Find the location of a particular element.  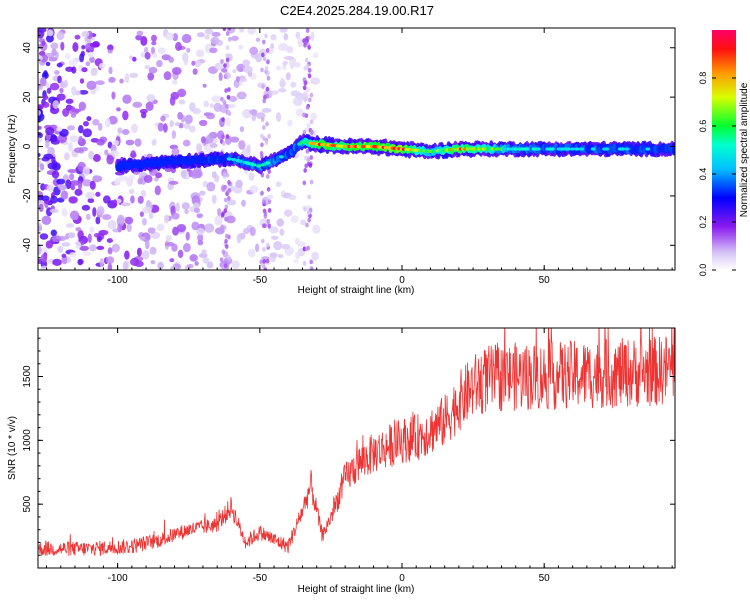

snr-y-axis-label: SNR (10 * v/v) is located at coordinates (12, 448).